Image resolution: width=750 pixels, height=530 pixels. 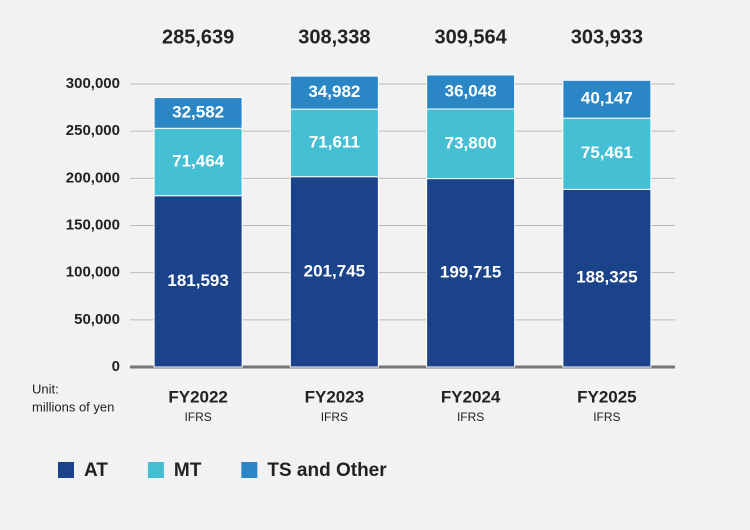 I want to click on value-label: 201,745, so click(x=334, y=270).